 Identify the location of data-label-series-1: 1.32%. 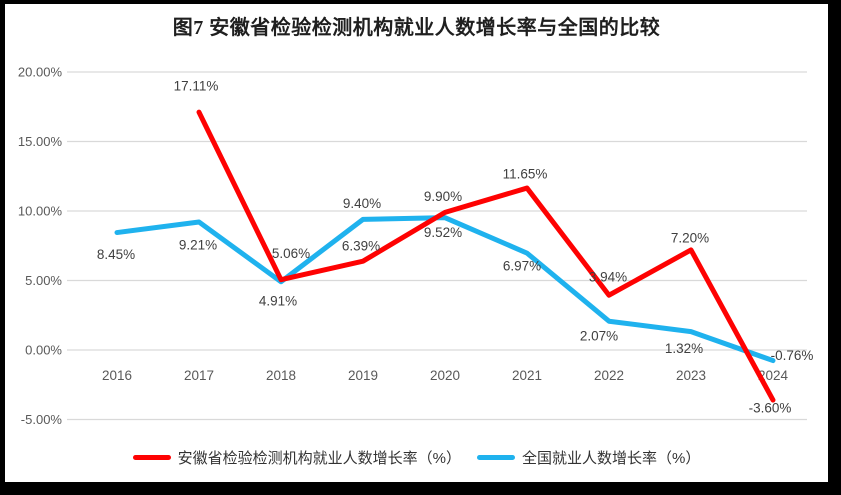
(684, 348).